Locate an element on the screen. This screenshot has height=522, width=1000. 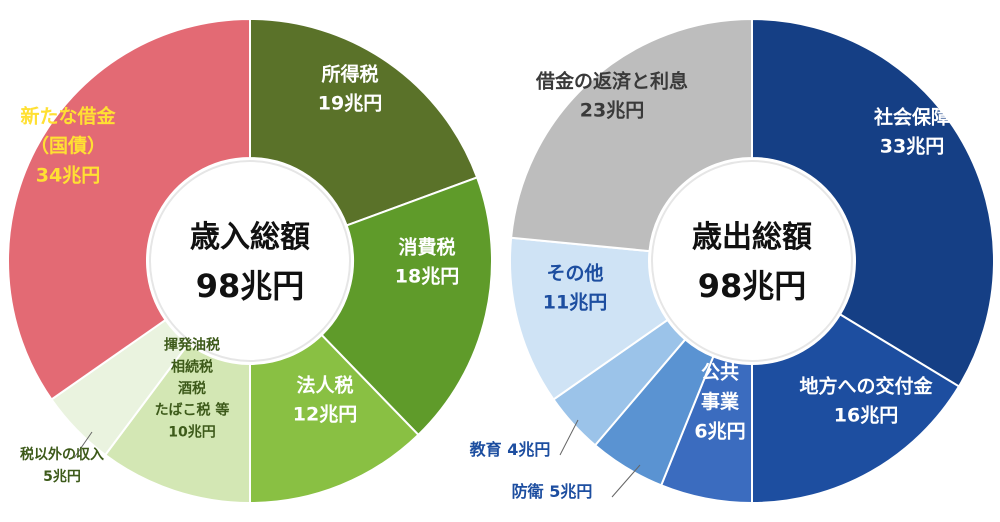
revenue-slice-label-5: 新たな借金（国債） 34兆円 is located at coordinates (68, 146).